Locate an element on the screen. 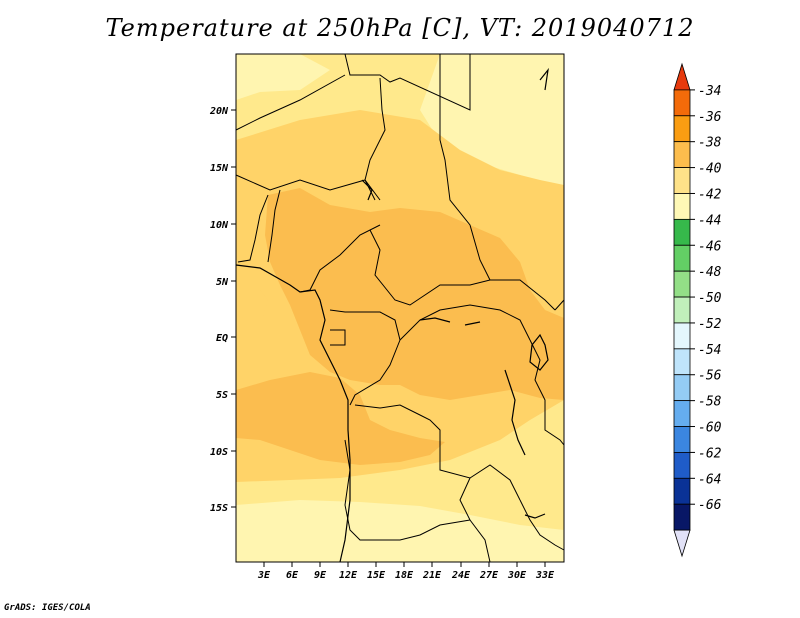  lon-label-21e: 21E is located at coordinates (432, 575).